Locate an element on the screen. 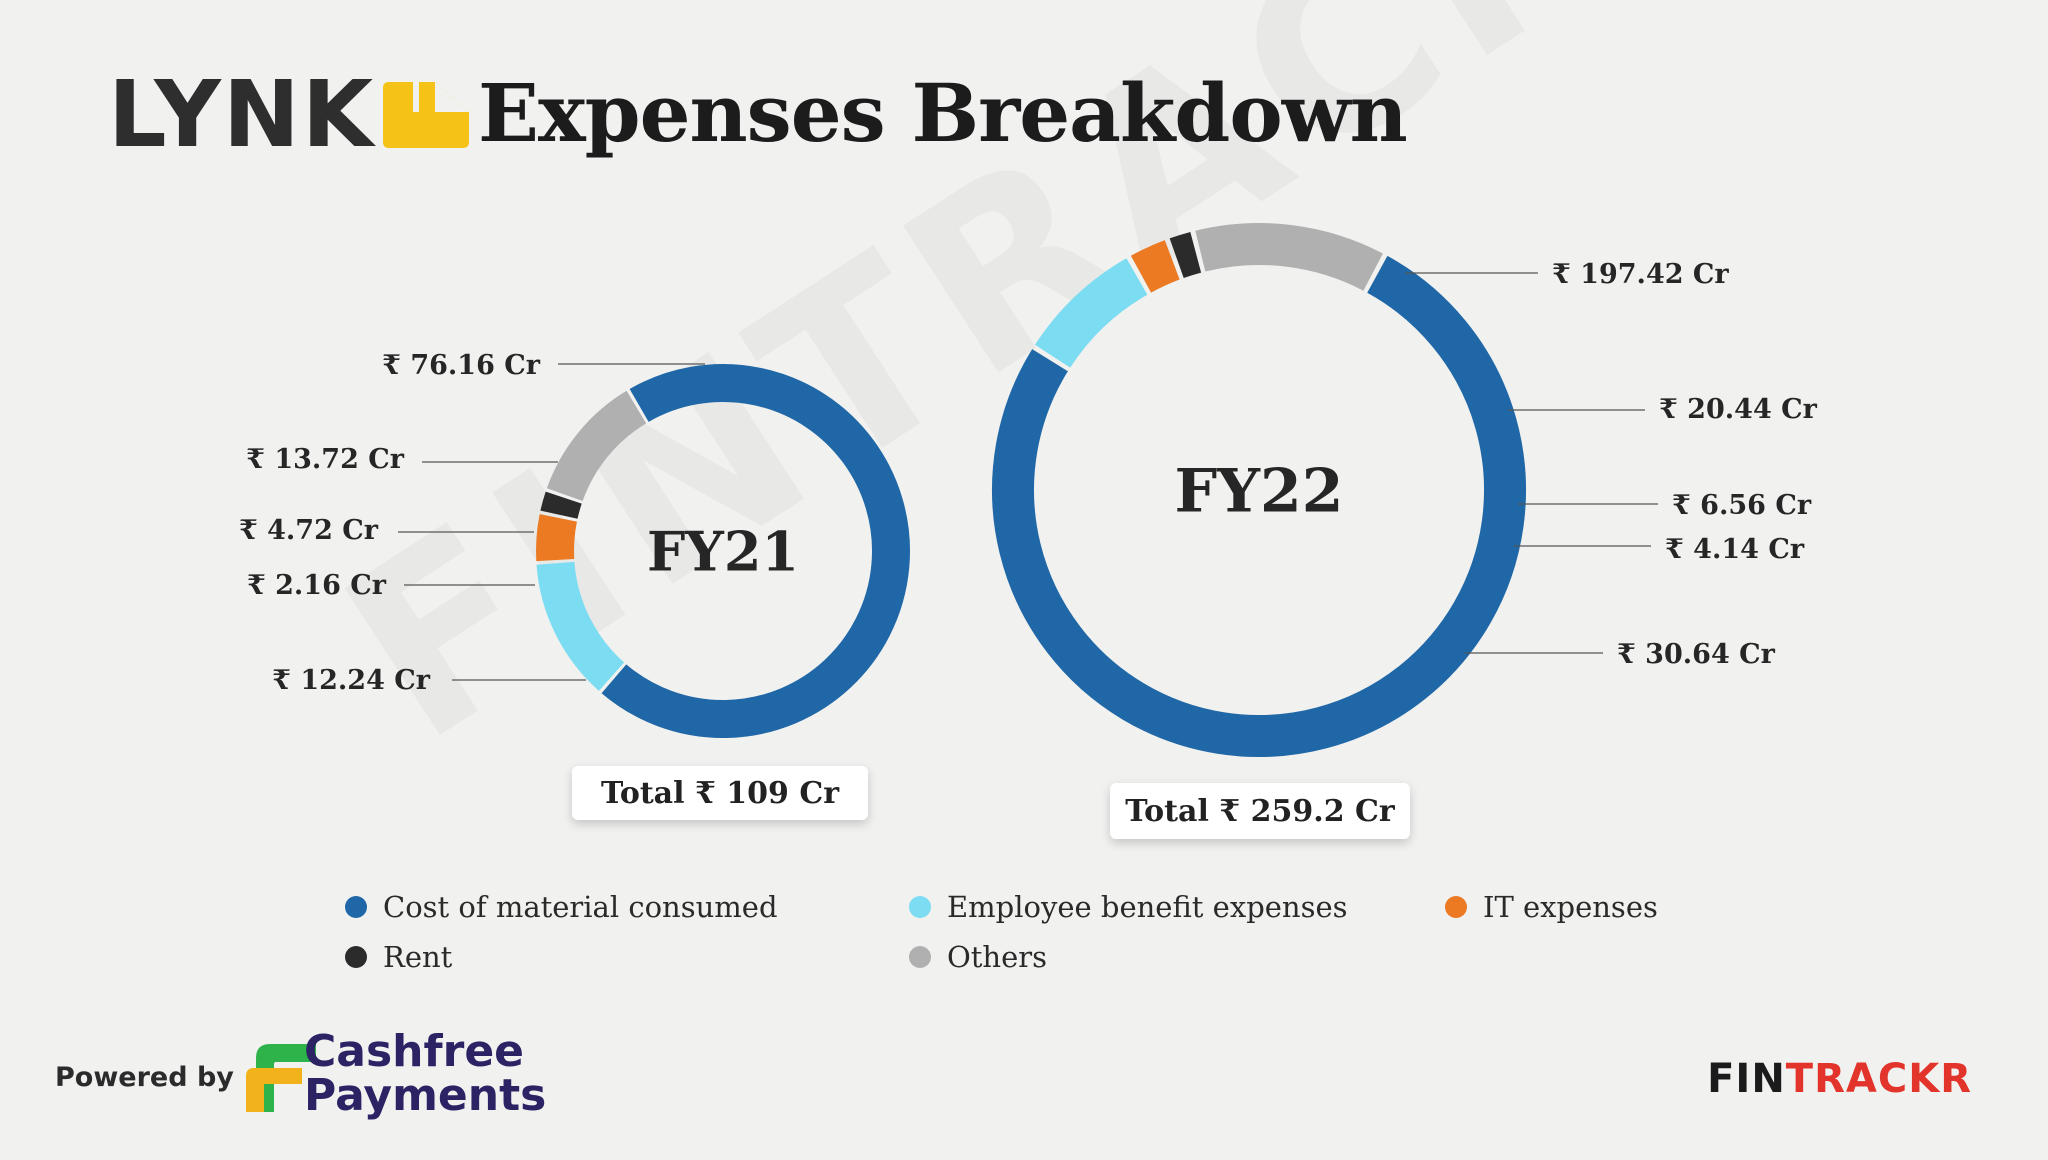 The width and height of the screenshot is (2048, 1160). legend-item-others: Others is located at coordinates (978, 957).